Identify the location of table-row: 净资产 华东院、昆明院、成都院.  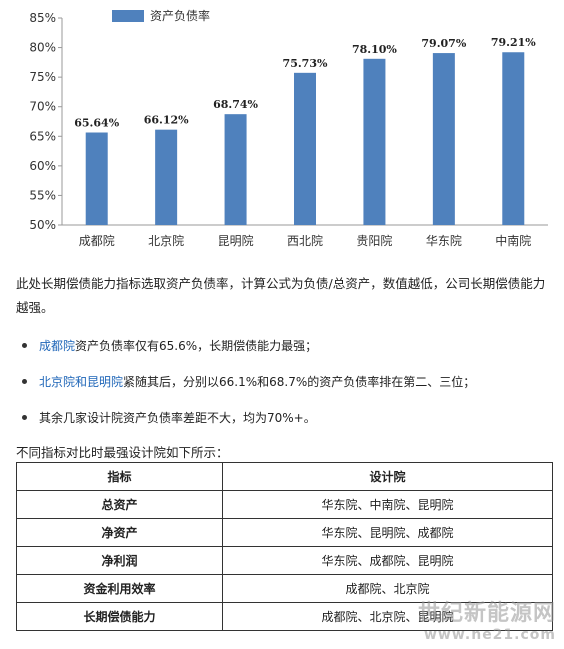
(284, 532).